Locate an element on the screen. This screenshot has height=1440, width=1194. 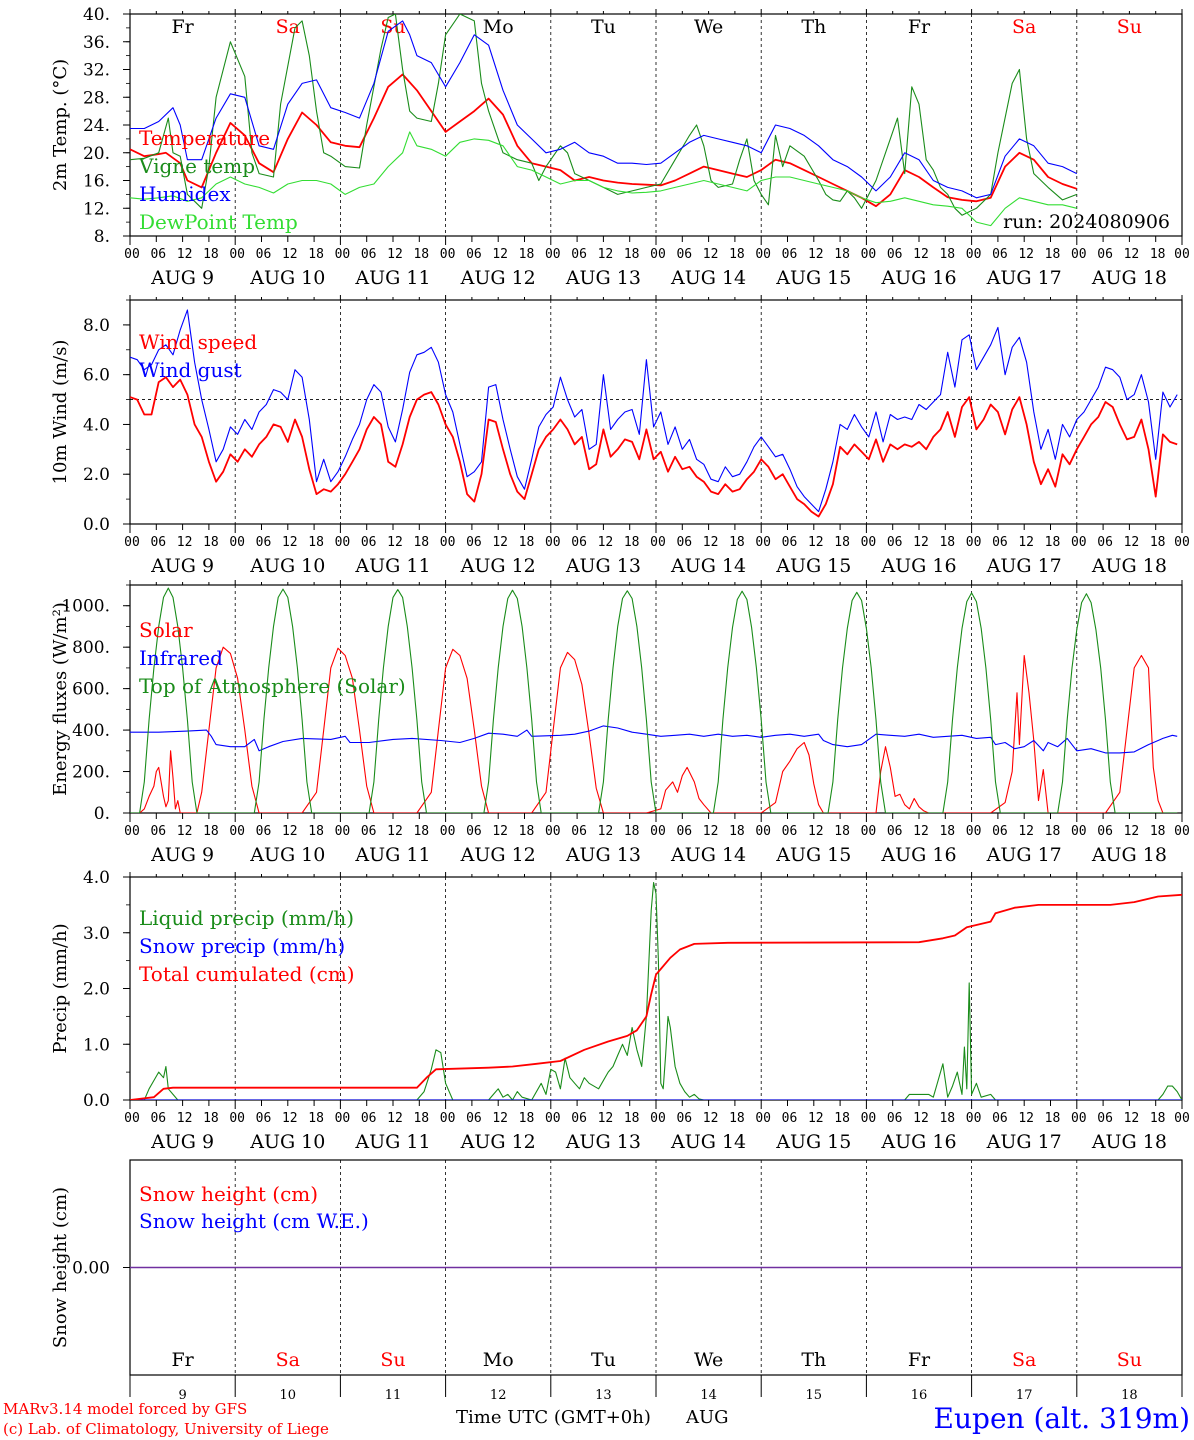
y-tick-label: 2.0 is located at coordinates (96, 990).